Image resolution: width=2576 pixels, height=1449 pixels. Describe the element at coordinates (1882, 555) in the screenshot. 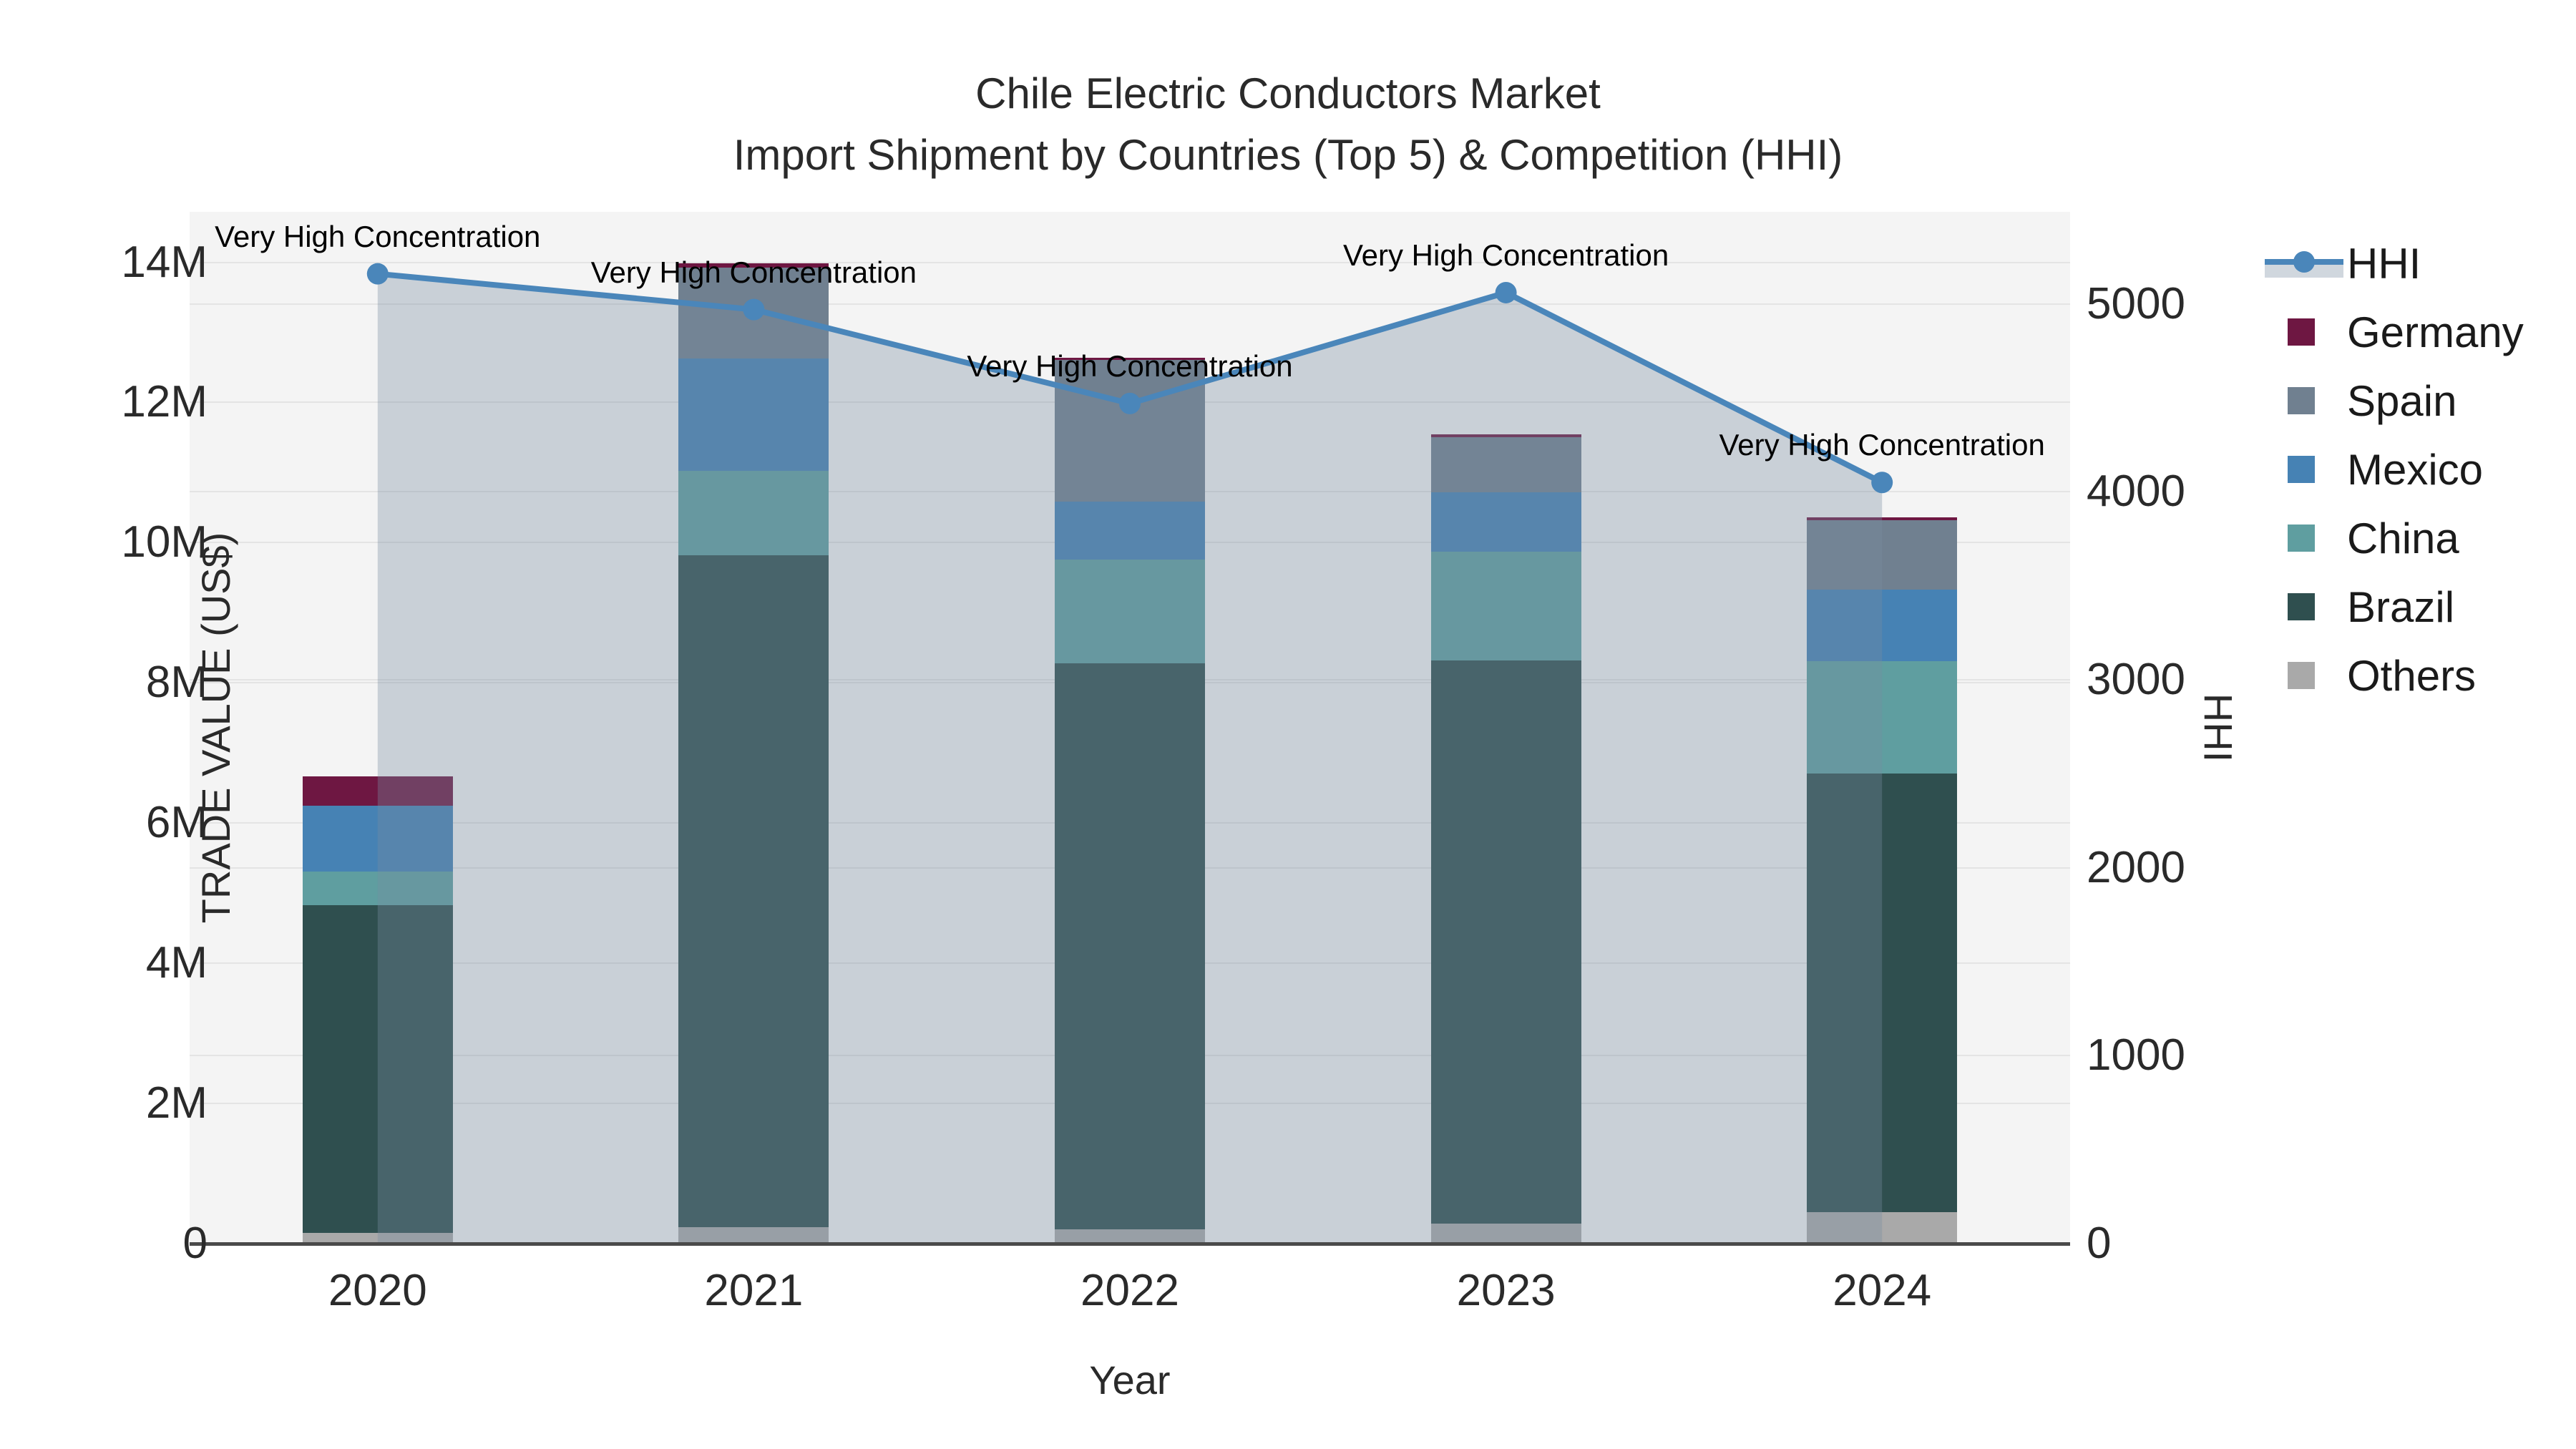

I see `bar-2024-spain` at that location.